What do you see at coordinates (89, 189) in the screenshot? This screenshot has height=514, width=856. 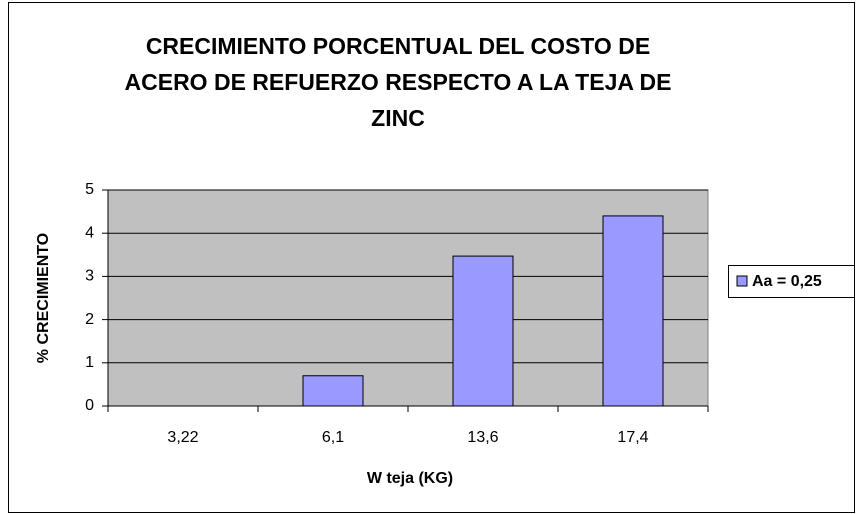 I see `y-tick-label: 5` at bounding box center [89, 189].